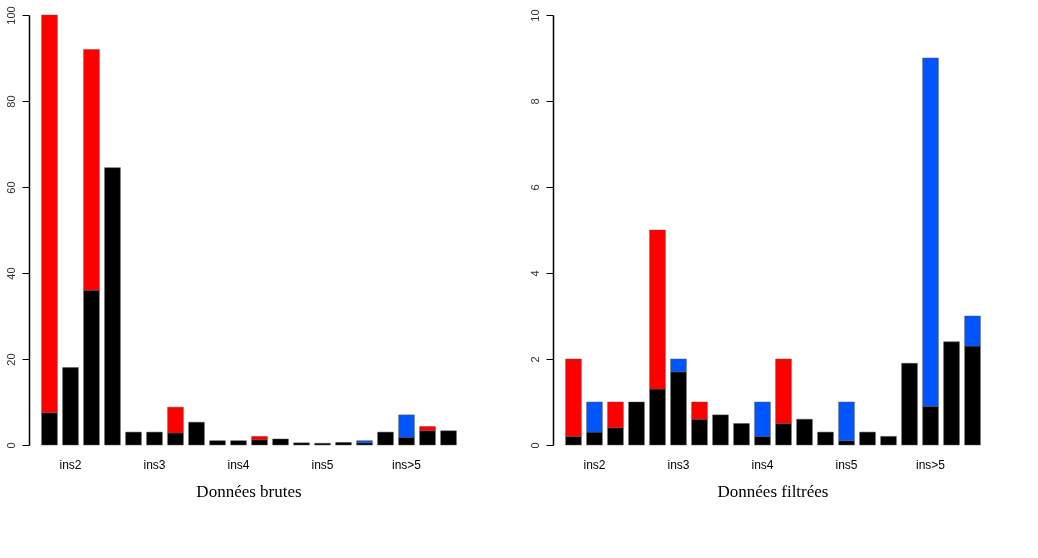 Image resolution: width=1038 pixels, height=558 pixels. Describe the element at coordinates (534, 273) in the screenshot. I see `y-tick-label: 4` at that location.